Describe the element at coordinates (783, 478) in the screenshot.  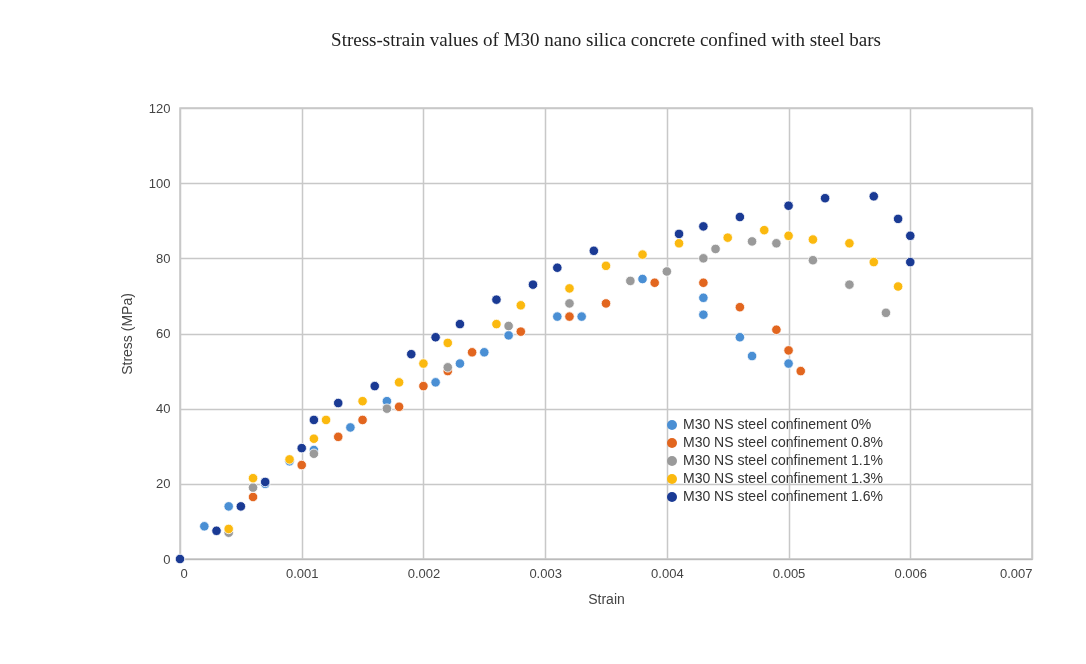
I see `legend-label: M30 NS steel confinement 1.3%` at that location.